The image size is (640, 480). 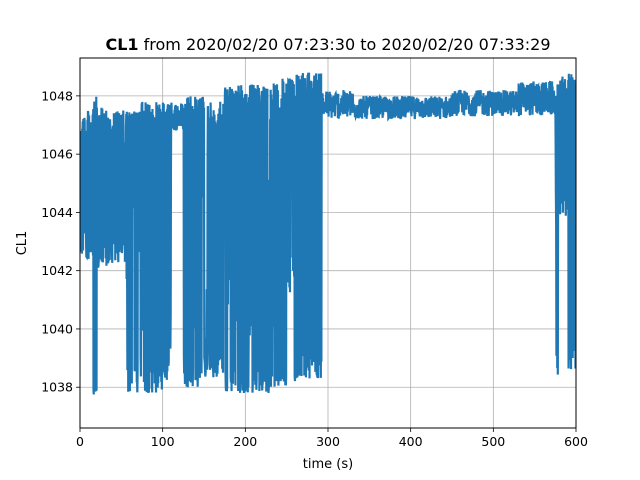 I want to click on y-tick-label: 1048, so click(x=57, y=95).